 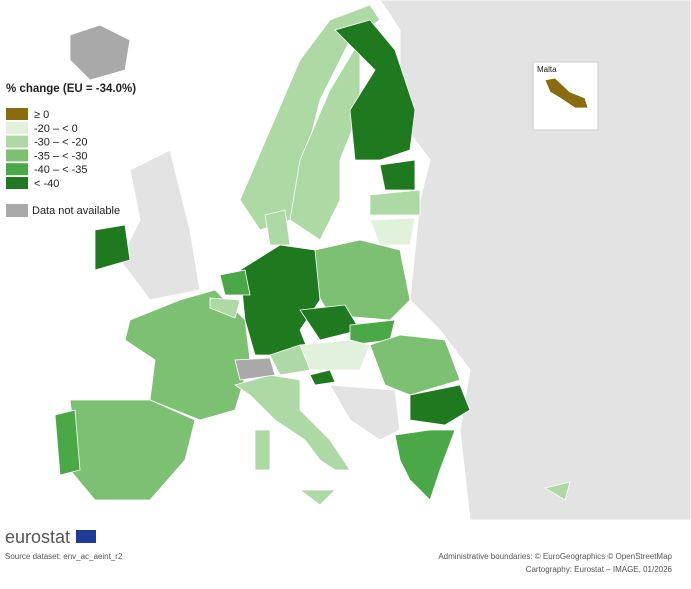 What do you see at coordinates (37, 537) in the screenshot?
I see `logo: eurostat` at bounding box center [37, 537].